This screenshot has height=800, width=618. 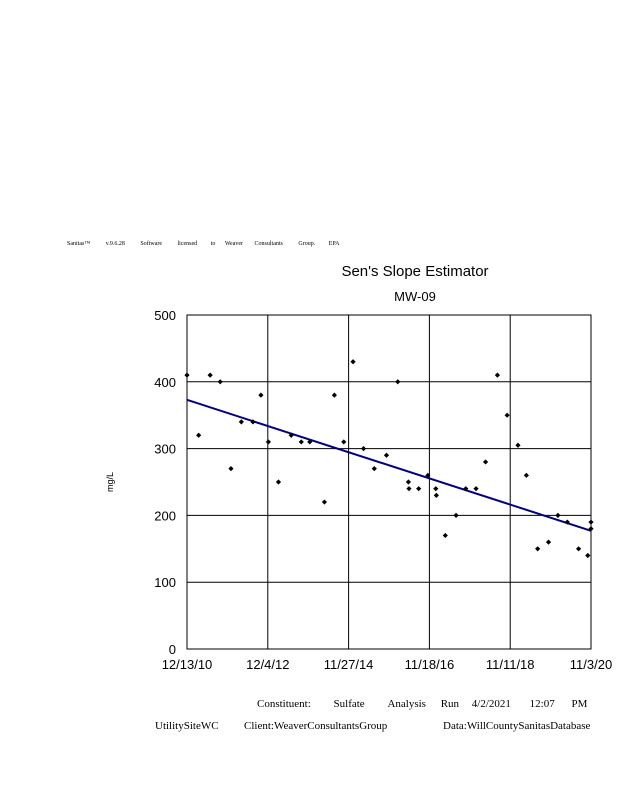 I want to click on x-tick-label: 12/13/10, so click(x=187, y=664).